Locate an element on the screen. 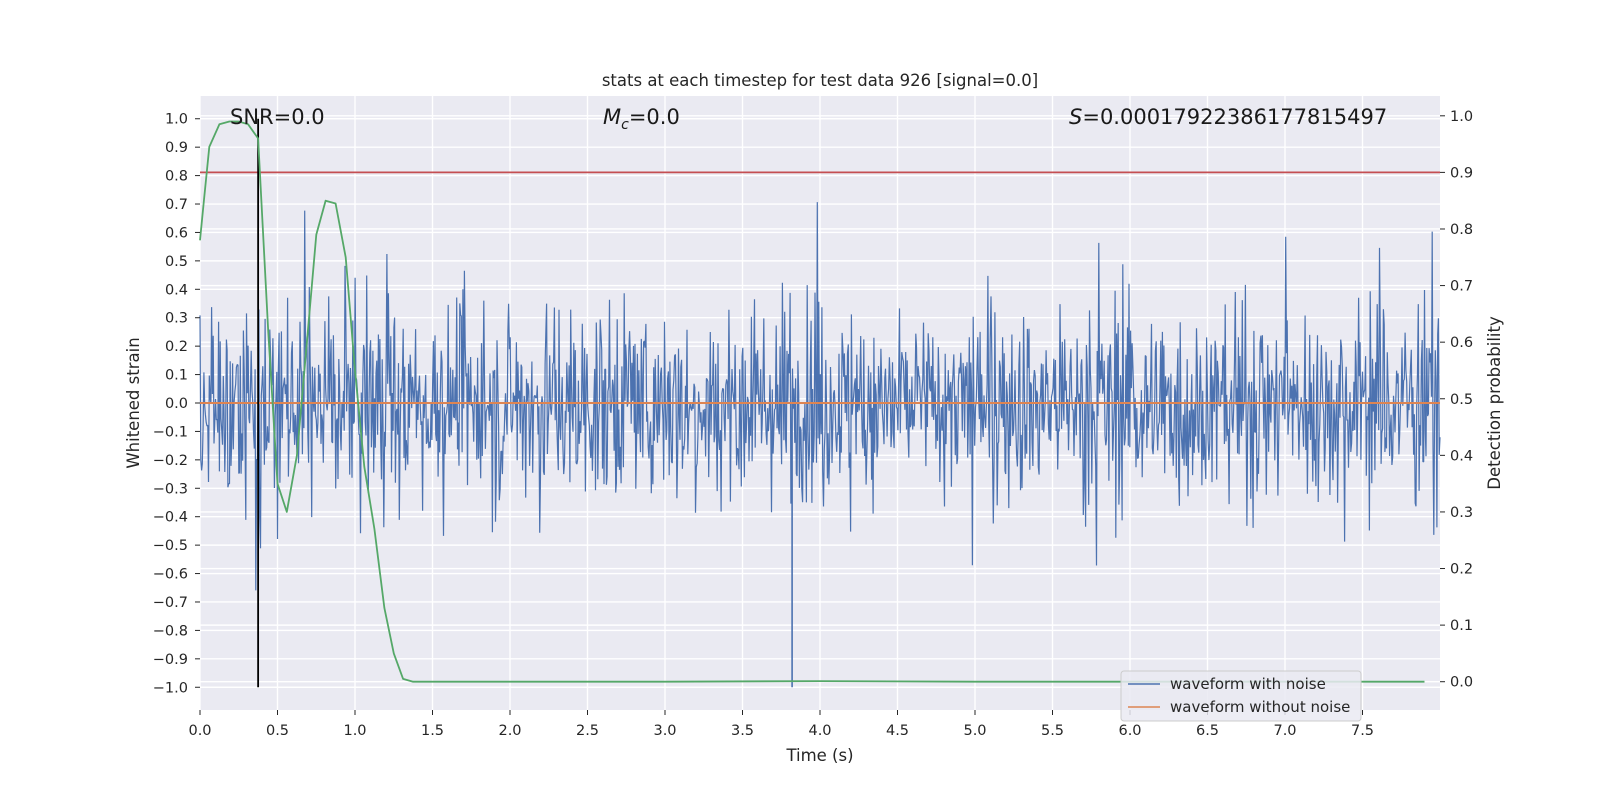 The image size is (1600, 800). x-tick-label: 6.0 is located at coordinates (1129, 731).